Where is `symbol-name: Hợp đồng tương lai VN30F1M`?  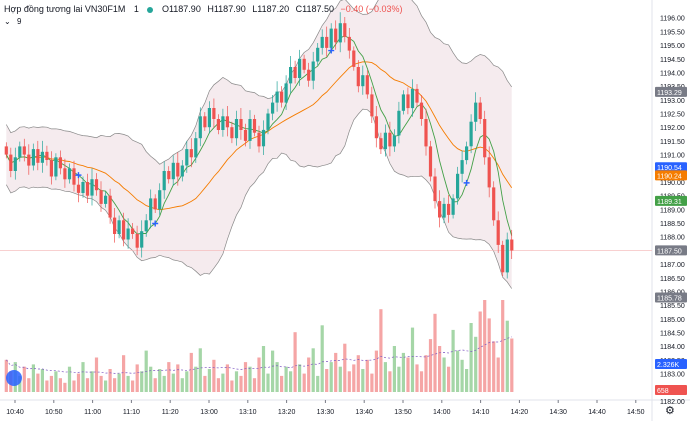 symbol-name: Hợp đồng tương lai VN30F1M is located at coordinates (65, 9).